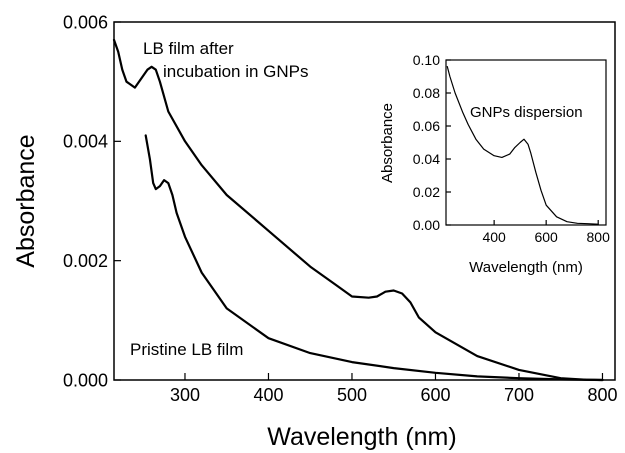  Describe the element at coordinates (426, 60) in the screenshot. I see `inset-y-tick-label: 0.10` at that location.